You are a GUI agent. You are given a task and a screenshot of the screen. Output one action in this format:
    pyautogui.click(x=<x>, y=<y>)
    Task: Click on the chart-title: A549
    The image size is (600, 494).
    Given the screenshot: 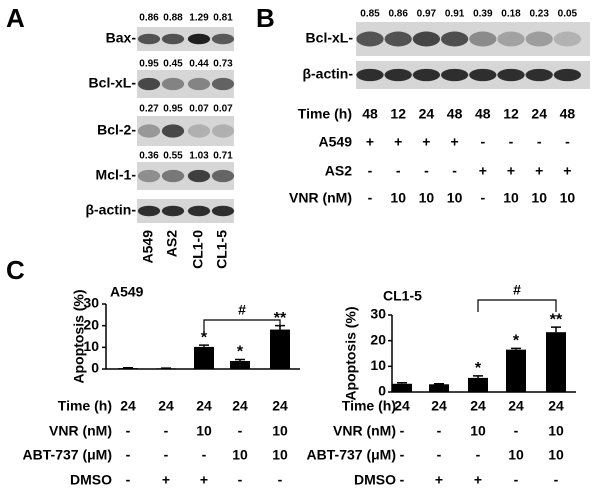 What is the action you would take?
    pyautogui.click(x=127, y=292)
    